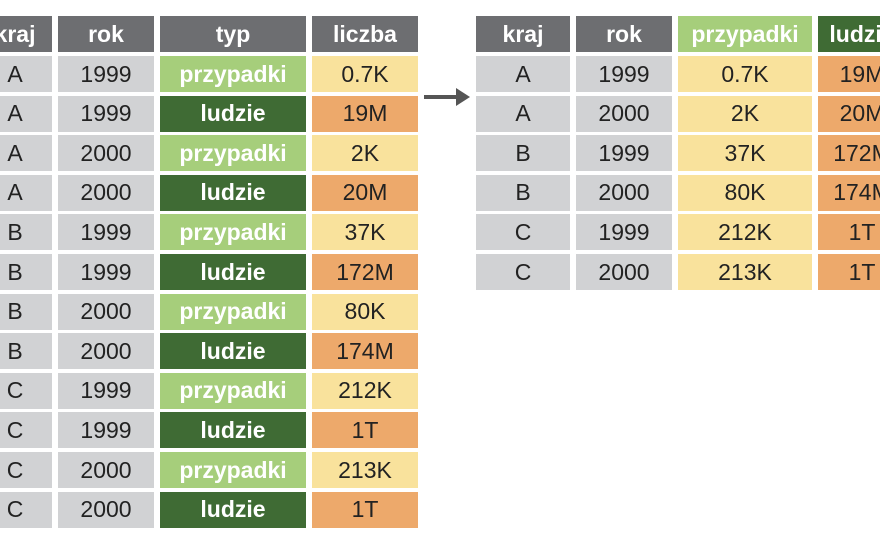  Describe the element at coordinates (447, 97) in the screenshot. I see `arrow` at that location.